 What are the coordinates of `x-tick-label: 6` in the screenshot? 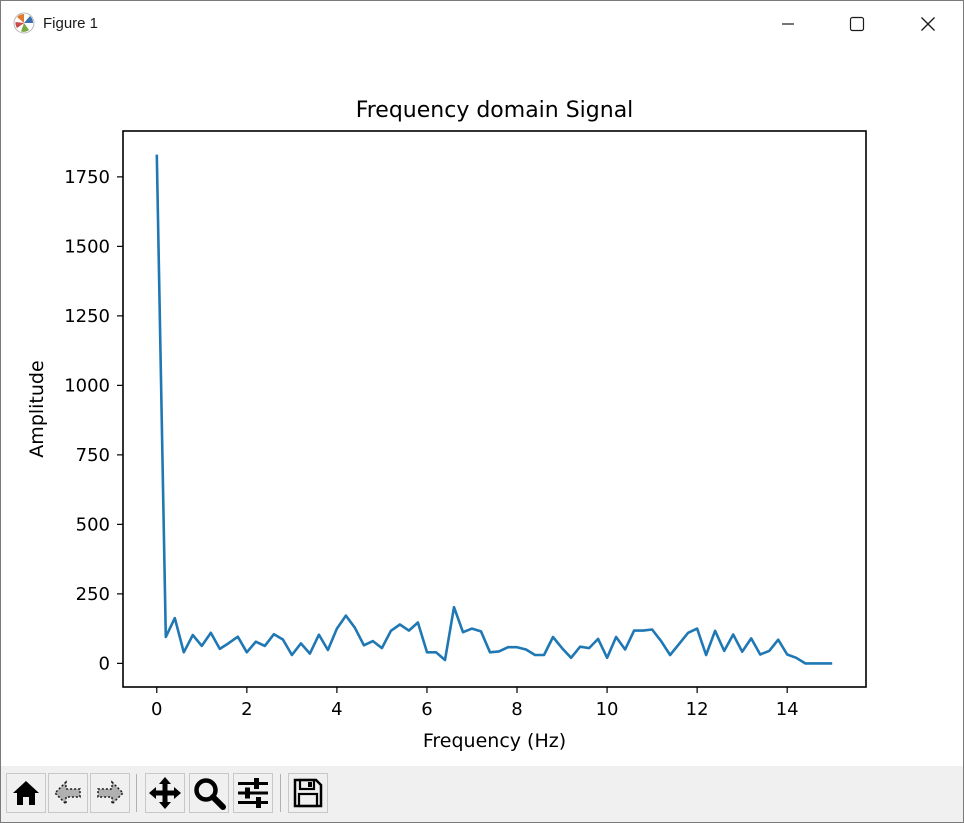 It's located at (426, 709).